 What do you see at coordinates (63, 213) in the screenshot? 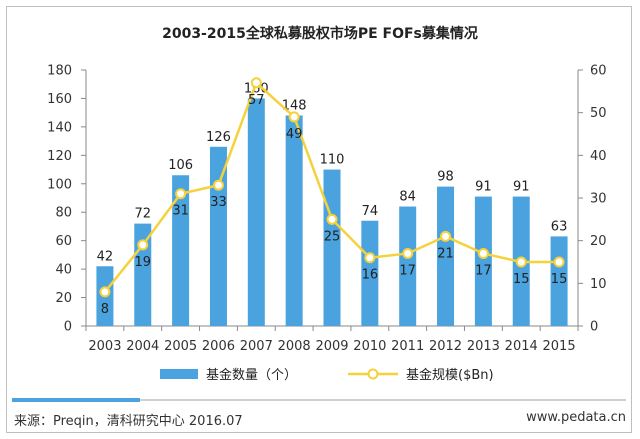
I see `left-tick-label: 80` at bounding box center [63, 213].